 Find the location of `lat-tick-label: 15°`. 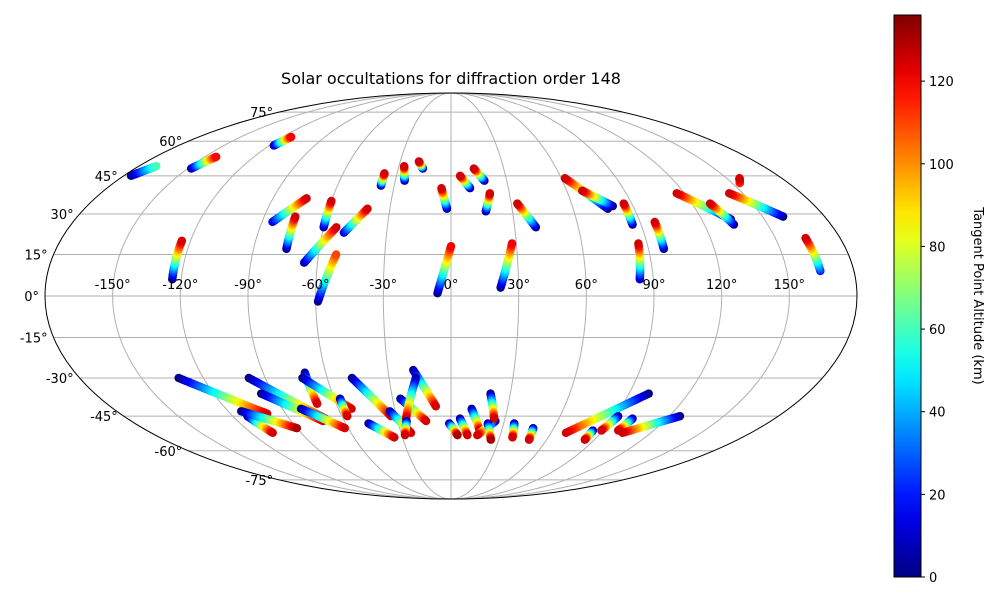

lat-tick-label: 15° is located at coordinates (36, 255).